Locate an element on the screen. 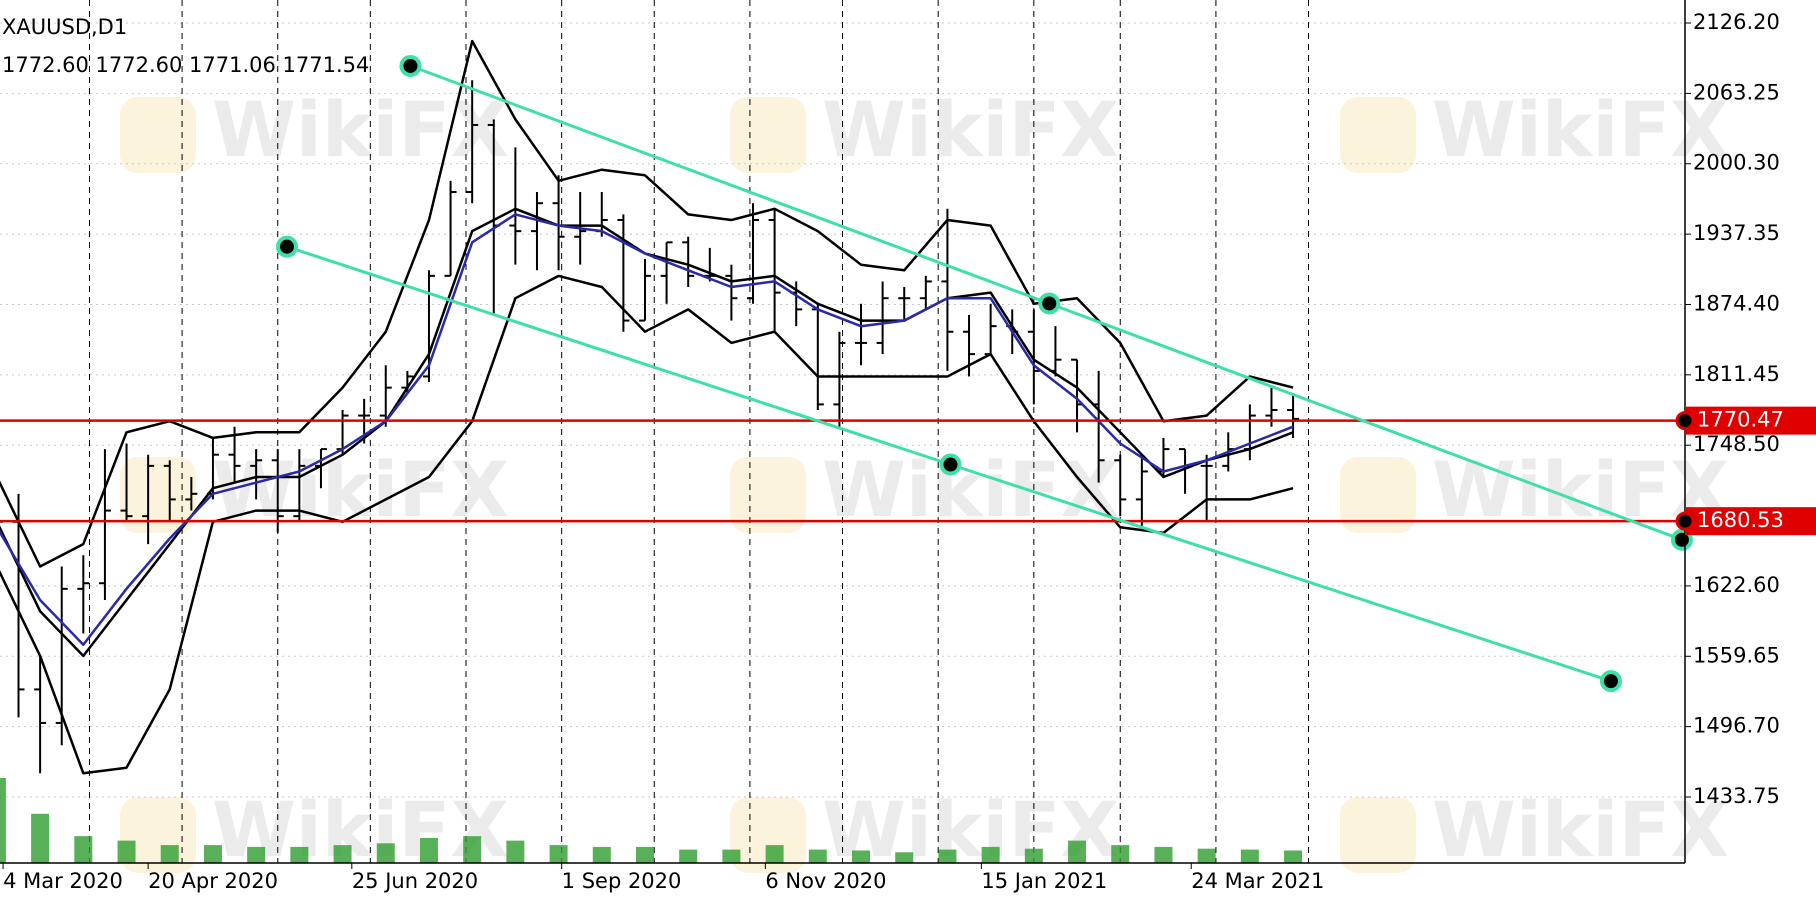  level-label: 1680.53 is located at coordinates (1740, 520).